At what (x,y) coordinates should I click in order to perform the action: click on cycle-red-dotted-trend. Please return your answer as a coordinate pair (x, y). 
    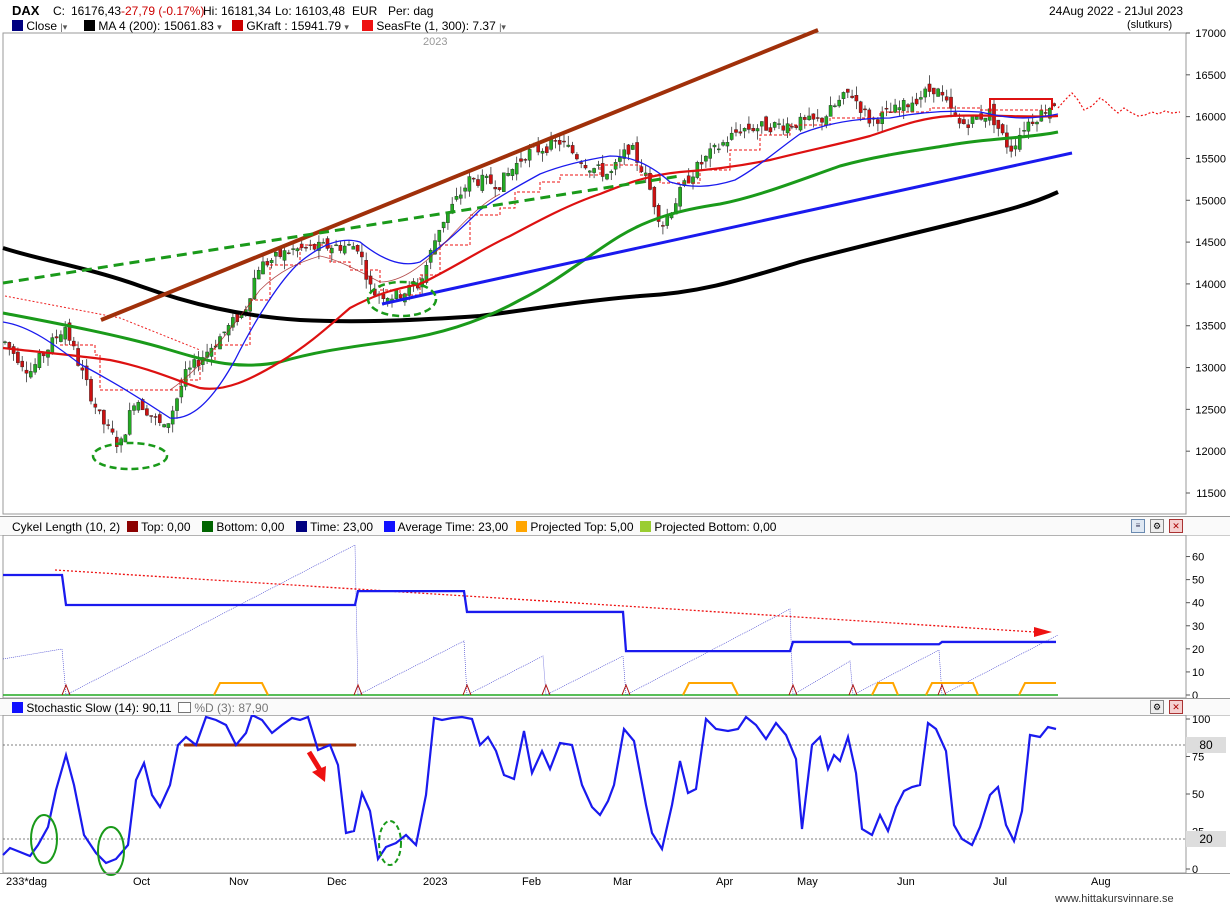
    Looking at the image, I should click on (545, 601).